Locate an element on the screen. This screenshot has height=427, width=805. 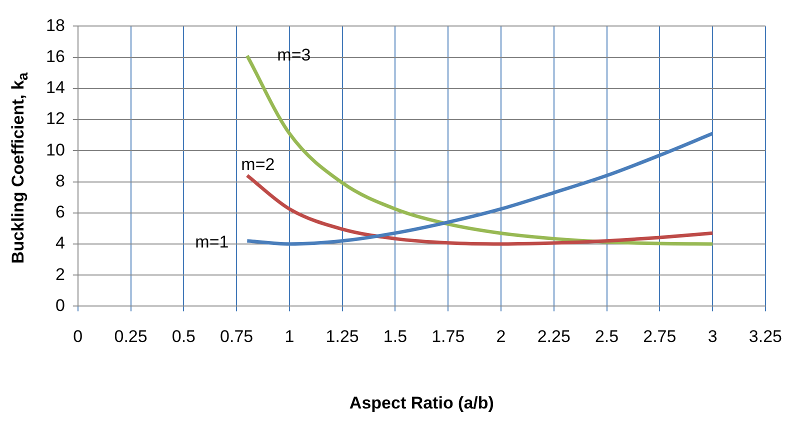
x-tick-label: 0.5 is located at coordinates (184, 336).